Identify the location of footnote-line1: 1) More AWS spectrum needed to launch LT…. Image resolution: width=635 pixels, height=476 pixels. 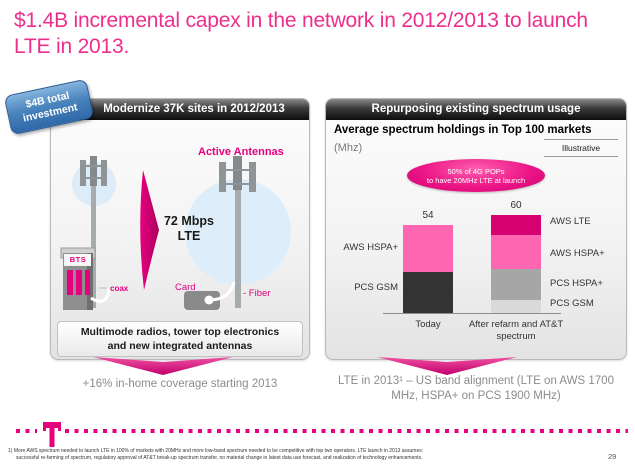
(216, 451).